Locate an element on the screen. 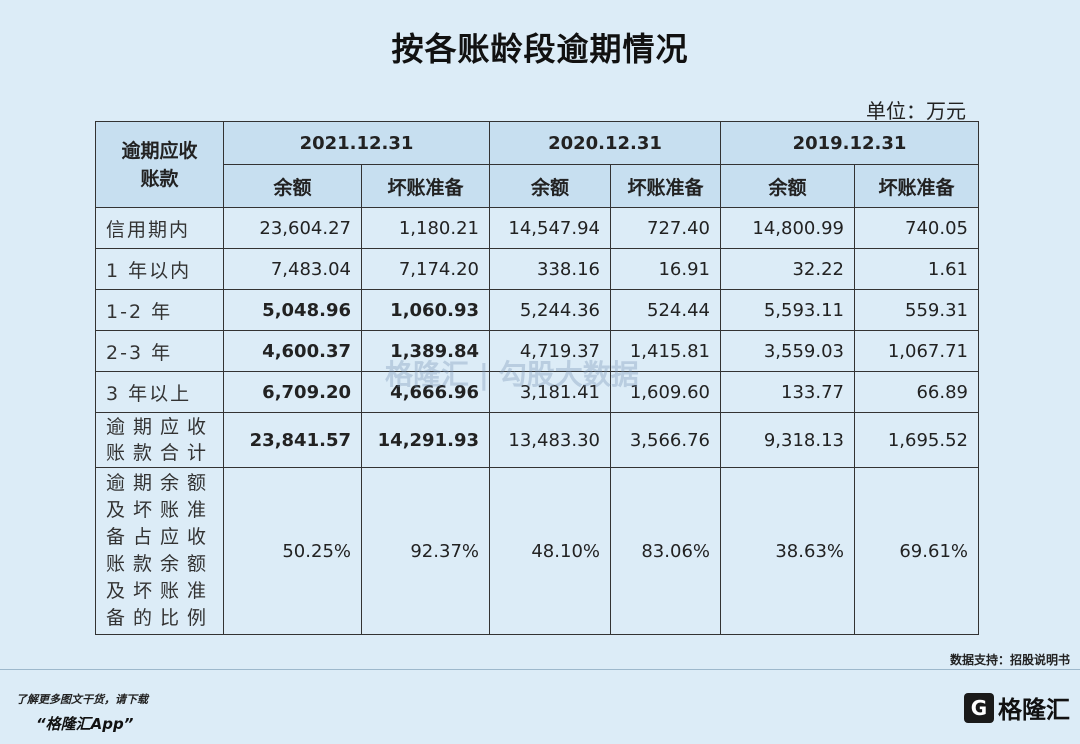  table-cell: 559.31 is located at coordinates (916, 310).